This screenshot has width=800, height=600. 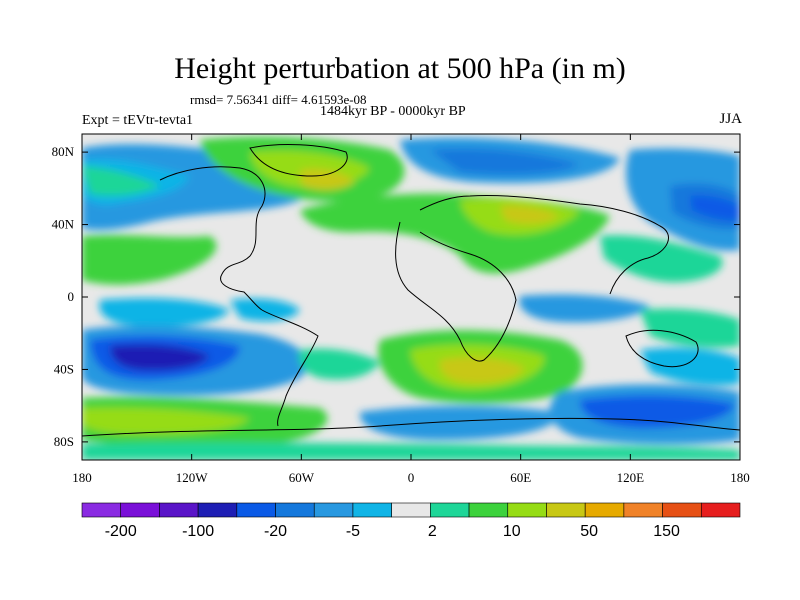 I want to click on map-title: Height perturbation at 500 hPa (in m), so click(x=400, y=68).